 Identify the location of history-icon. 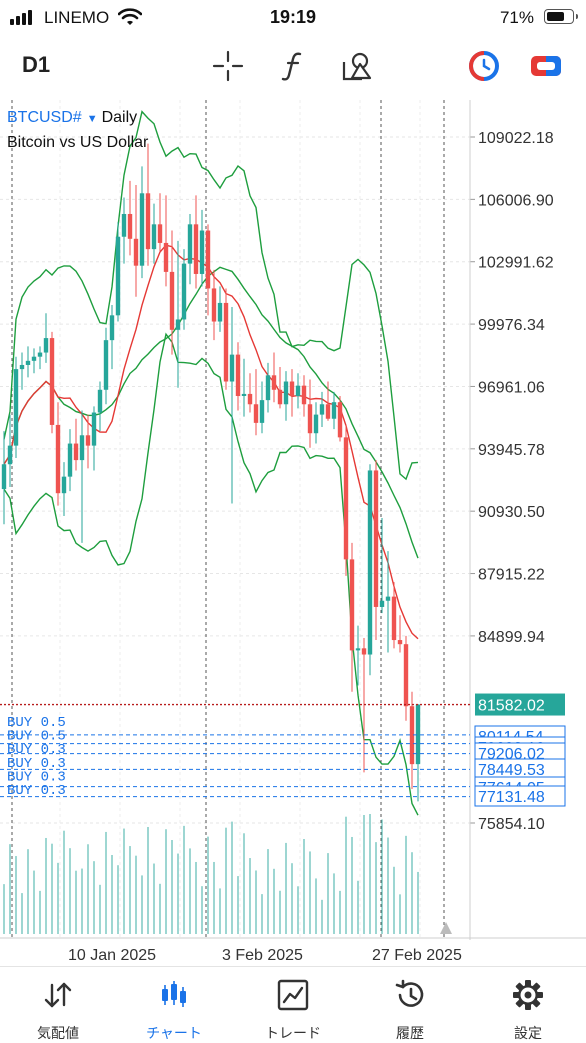
(409, 993).